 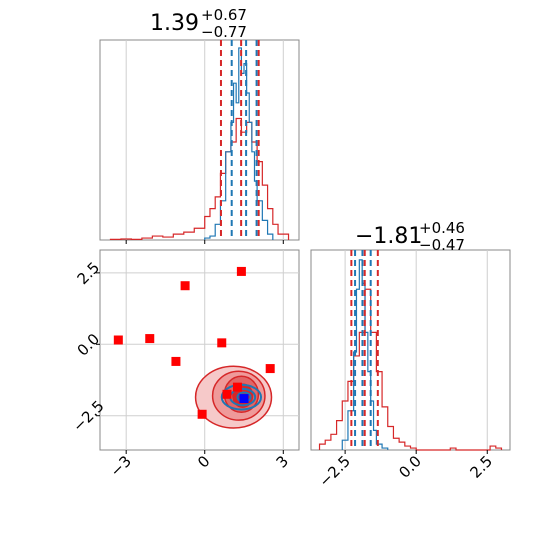 What do you see at coordinates (224, 15) in the screenshot?
I see `top-title-plus: +0.67` at bounding box center [224, 15].